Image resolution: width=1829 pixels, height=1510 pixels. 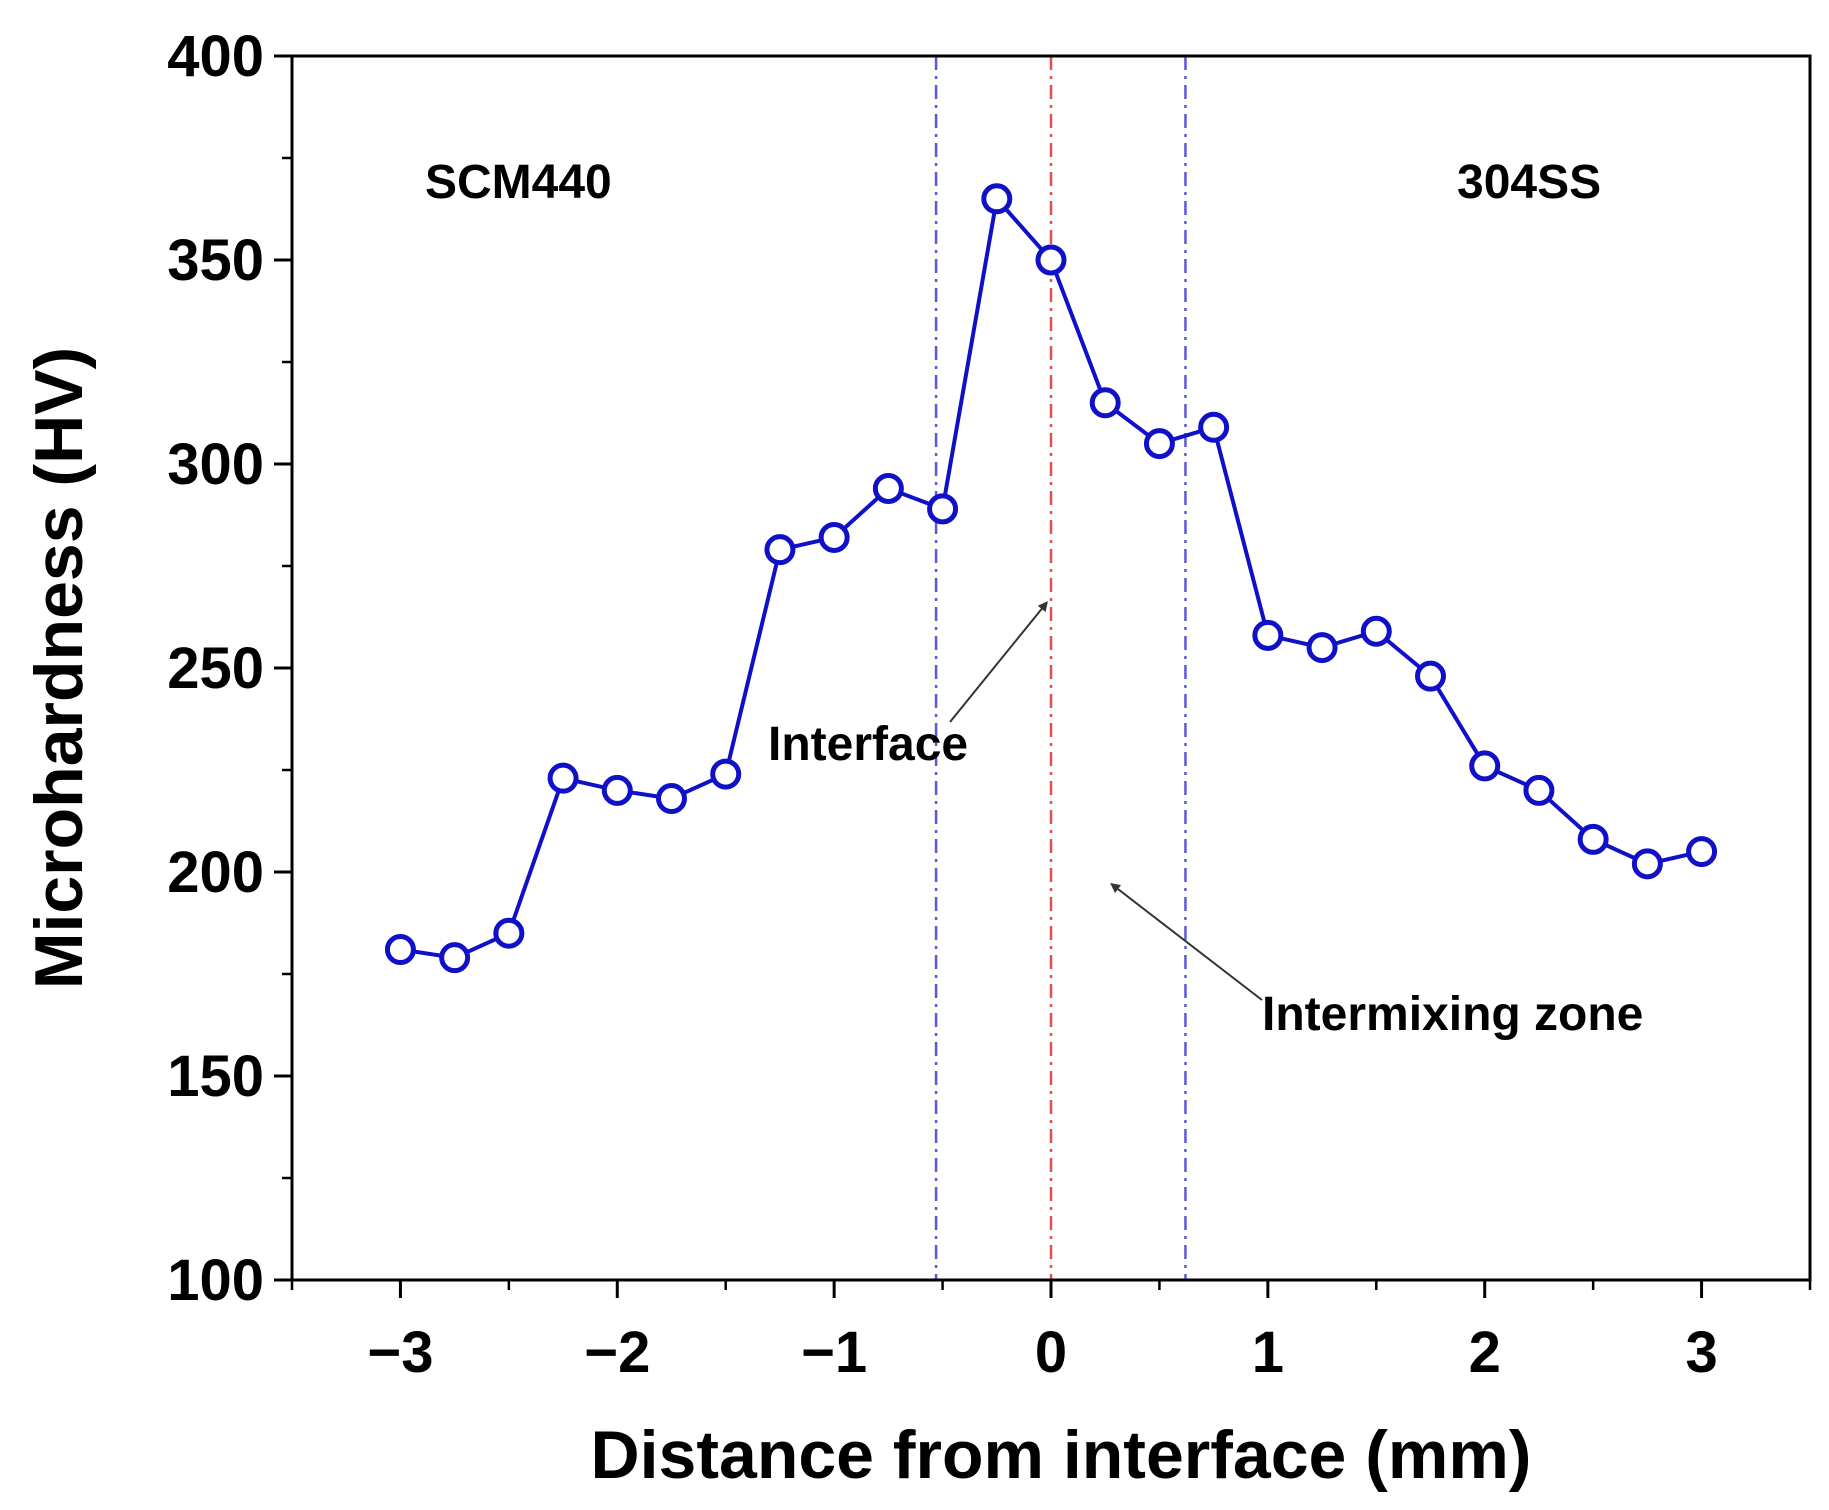 I want to click on x-axis-title: Distance from interface (mm), so click(x=1061, y=1455).